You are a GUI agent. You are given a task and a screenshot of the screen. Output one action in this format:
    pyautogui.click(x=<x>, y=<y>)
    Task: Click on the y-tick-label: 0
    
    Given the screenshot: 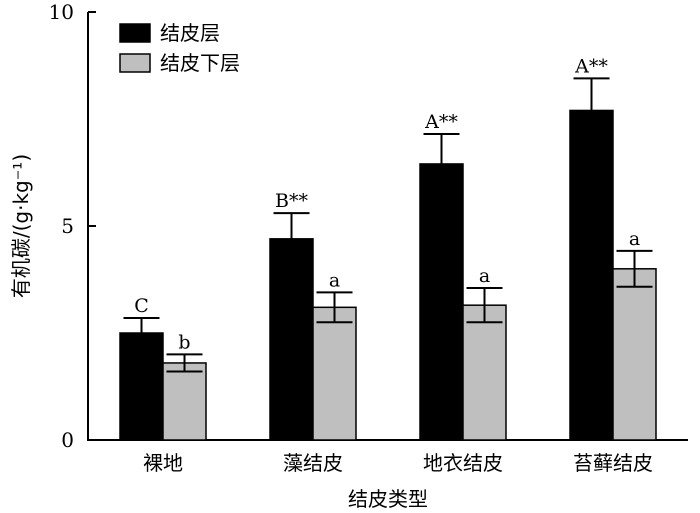 What is the action you would take?
    pyautogui.click(x=67, y=440)
    